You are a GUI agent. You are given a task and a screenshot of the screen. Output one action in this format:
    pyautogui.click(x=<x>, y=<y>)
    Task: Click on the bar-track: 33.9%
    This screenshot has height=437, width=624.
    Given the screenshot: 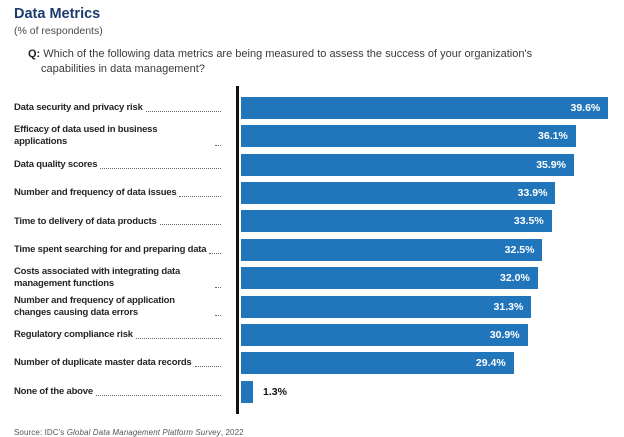 What is the action you would take?
    pyautogui.click(x=426, y=193)
    